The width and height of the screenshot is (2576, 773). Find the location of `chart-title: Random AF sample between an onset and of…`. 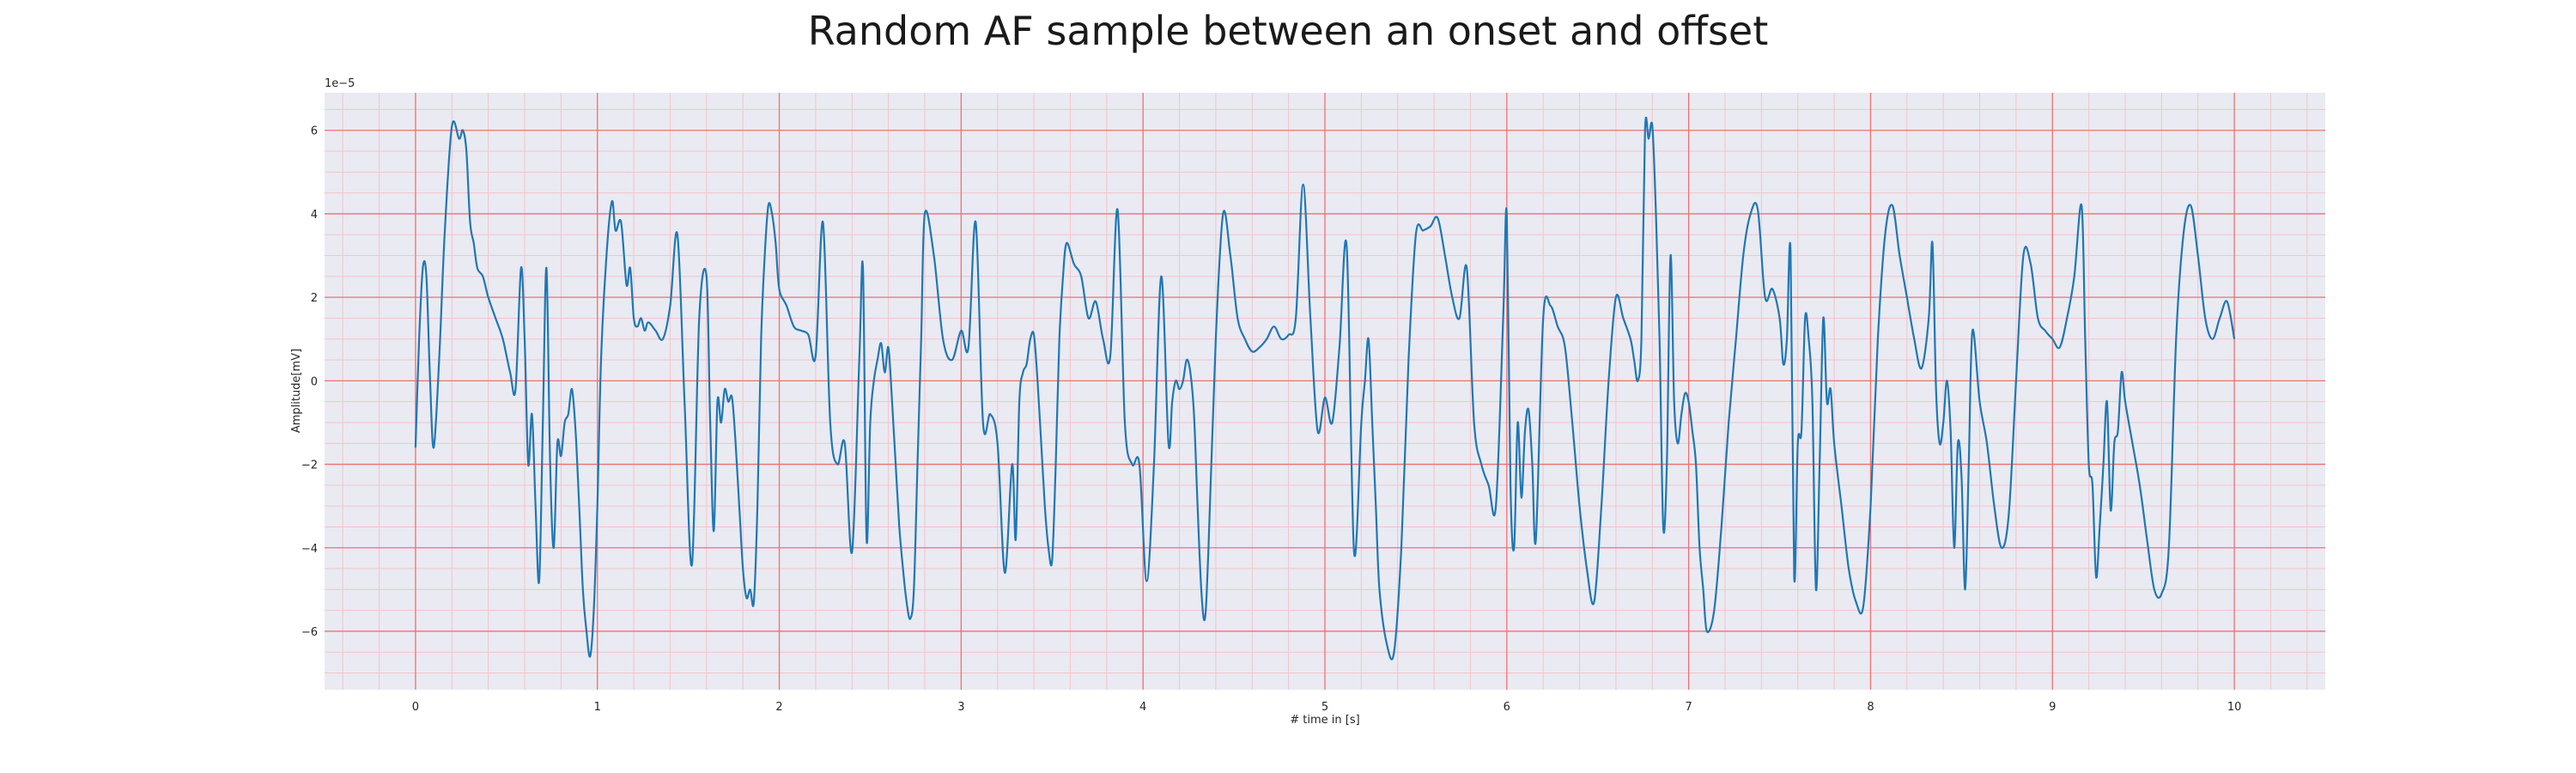

chart-title: Random AF sample between an onset and of… is located at coordinates (1288, 31).